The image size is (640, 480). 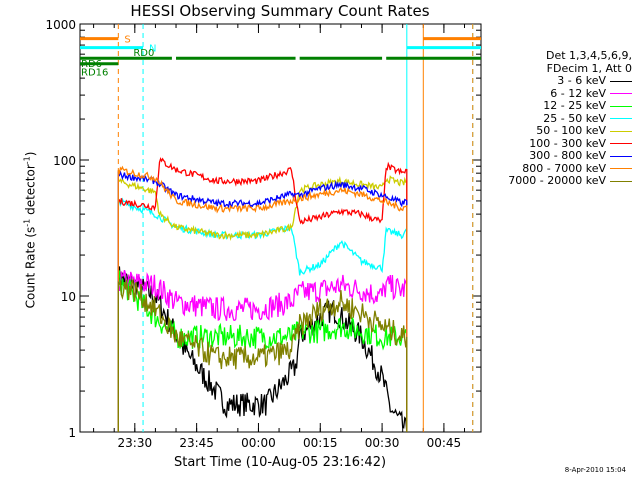 What do you see at coordinates (444, 443) in the screenshot?
I see `x-tick-label: 00:45` at bounding box center [444, 443].